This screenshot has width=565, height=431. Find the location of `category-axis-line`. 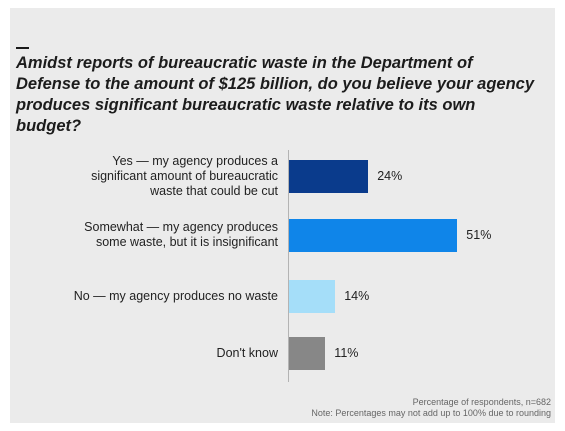

category-axis-line is located at coordinates (288, 266).